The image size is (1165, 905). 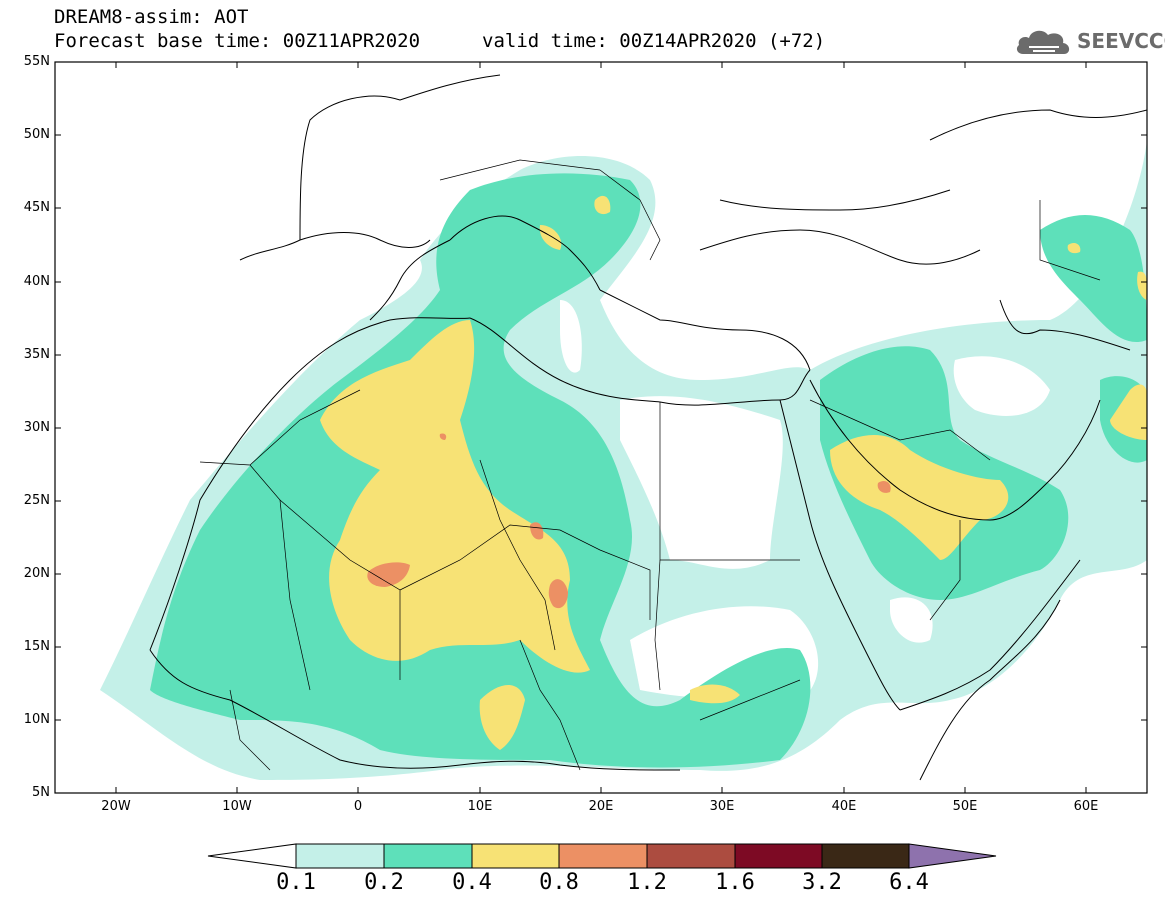 I want to click on colorbar-label: 6.4, so click(x=909, y=882).